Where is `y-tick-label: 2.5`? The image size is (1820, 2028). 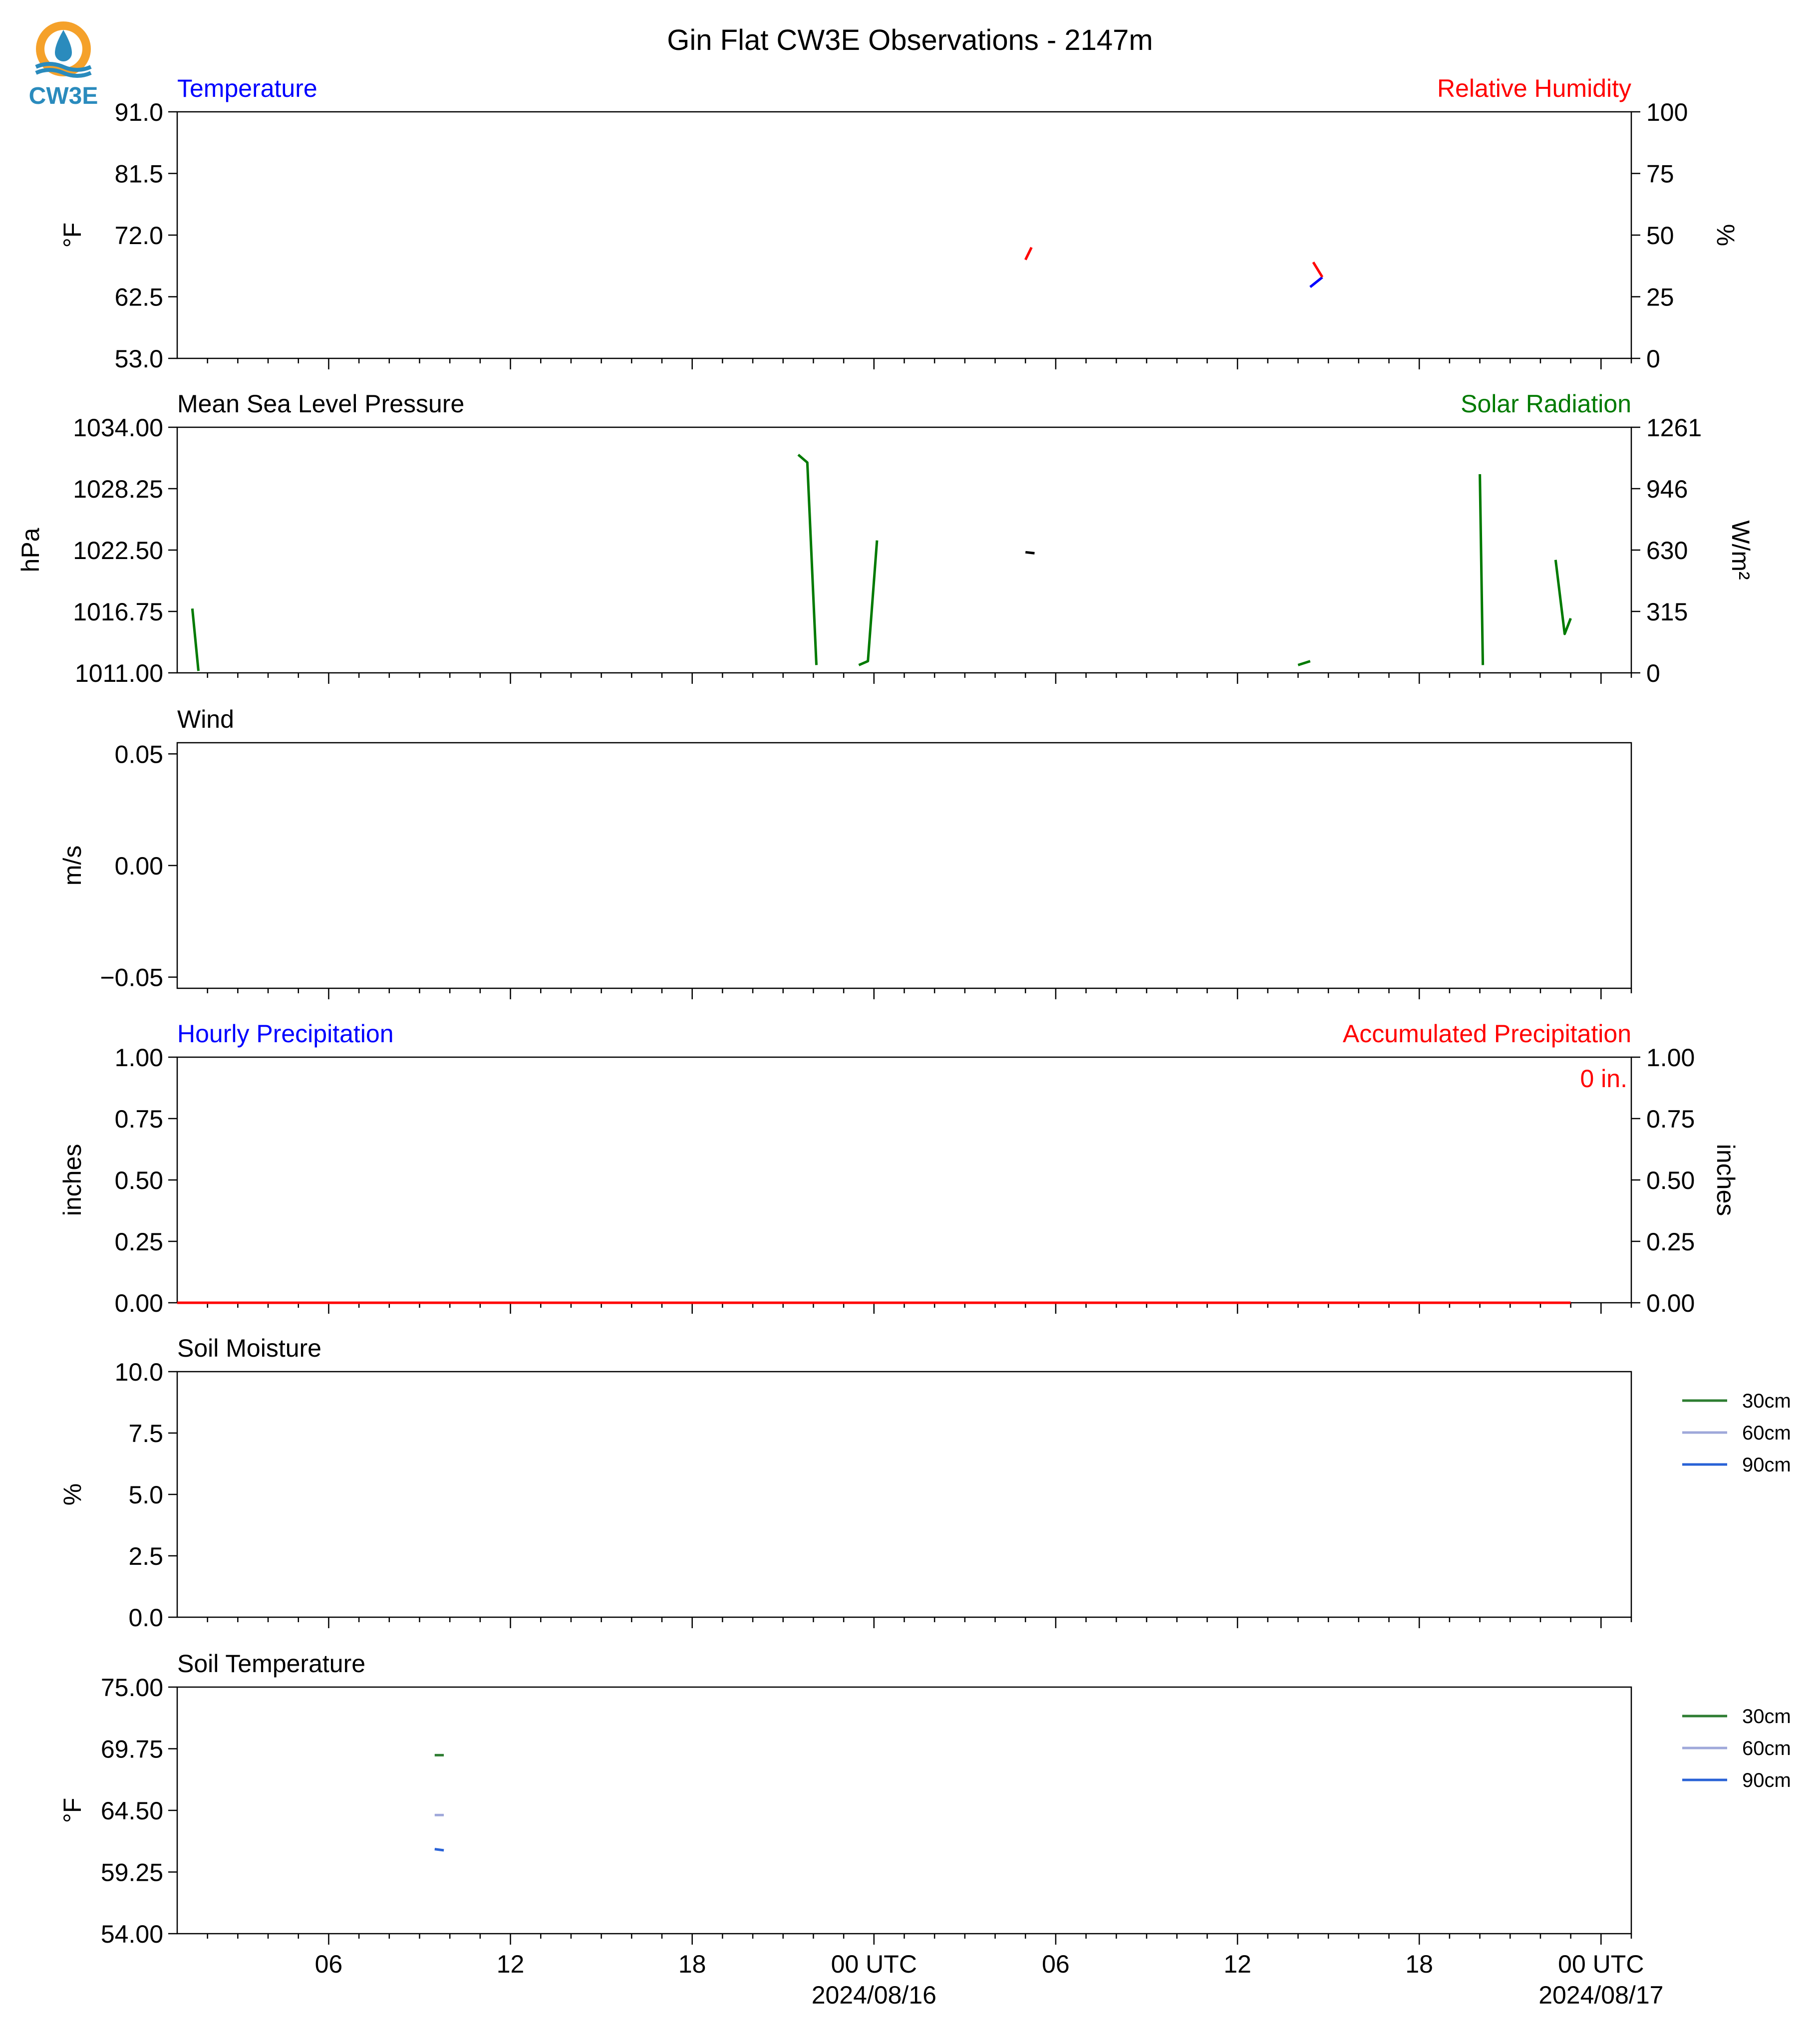 y-tick-label: 2.5 is located at coordinates (145, 1556).